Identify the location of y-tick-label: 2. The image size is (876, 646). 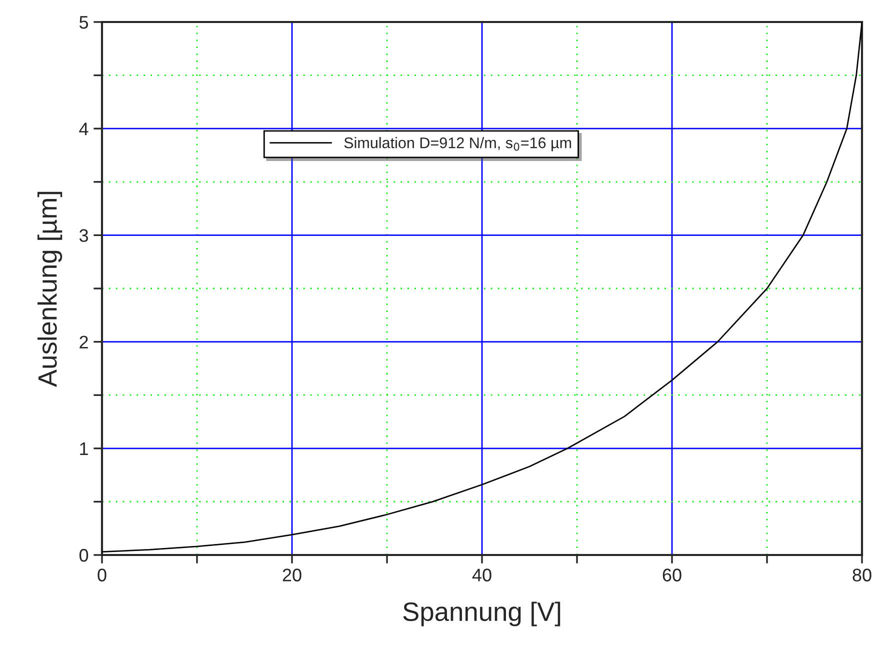
(84, 342).